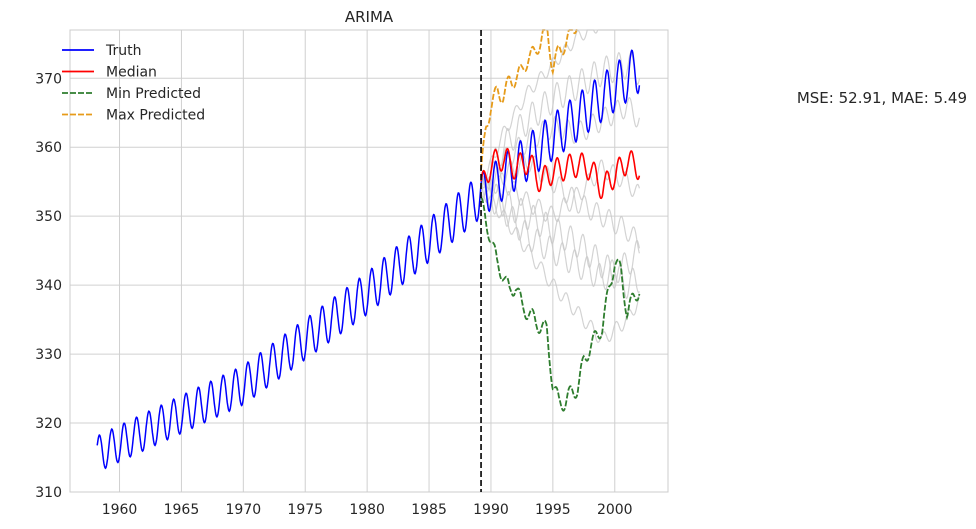  Describe the element at coordinates (244, 510) in the screenshot. I see `x-tick-label: 1970` at that location.